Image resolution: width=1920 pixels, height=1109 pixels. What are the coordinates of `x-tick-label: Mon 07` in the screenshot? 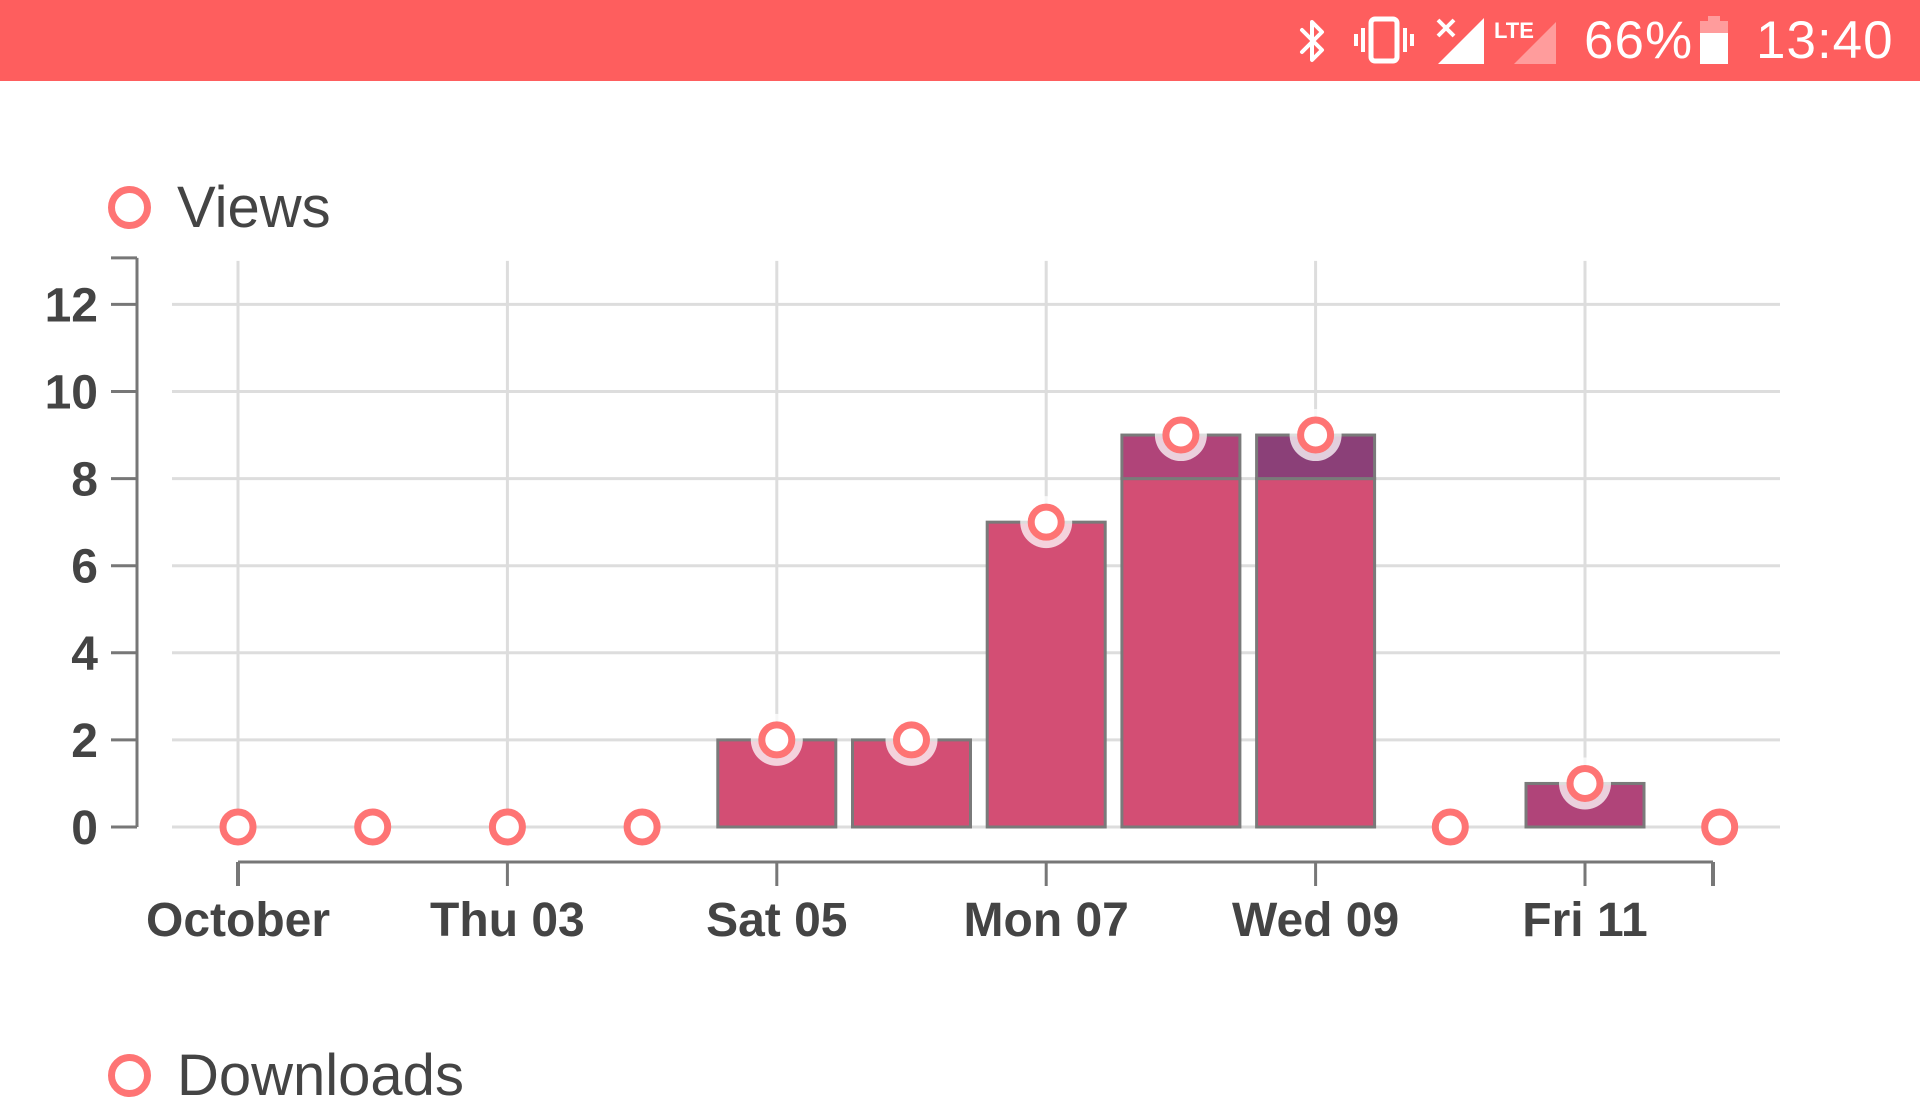 It's located at (1046, 920).